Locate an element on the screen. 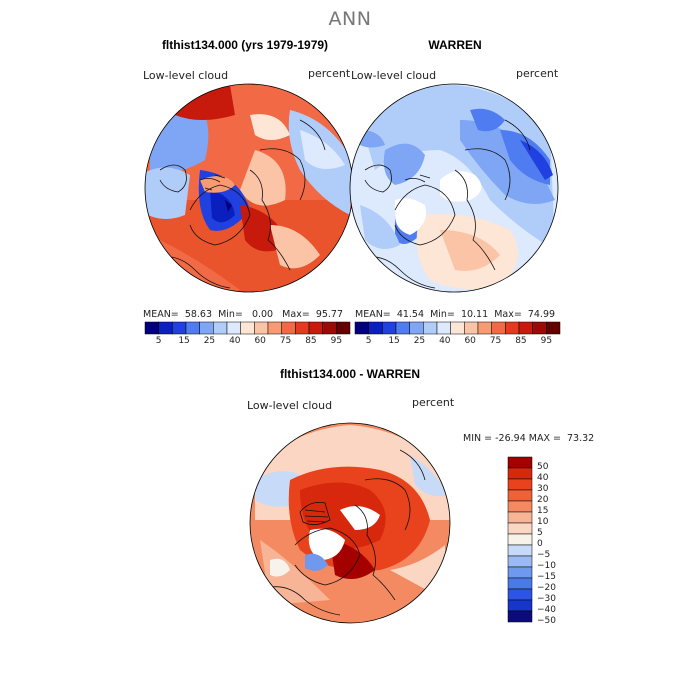  panel1-max-label: Max= is located at coordinates (296, 314).